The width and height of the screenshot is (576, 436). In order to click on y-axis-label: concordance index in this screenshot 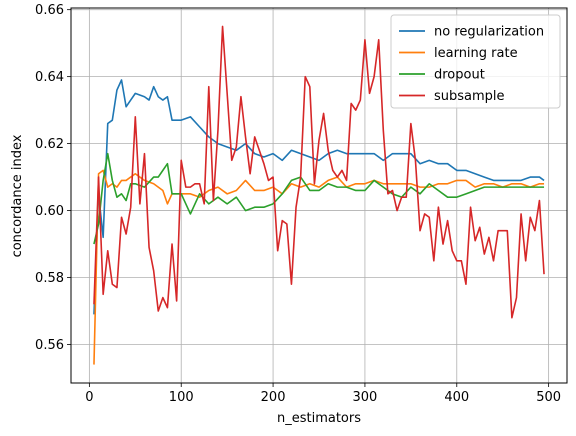, I will do `click(17, 195)`.